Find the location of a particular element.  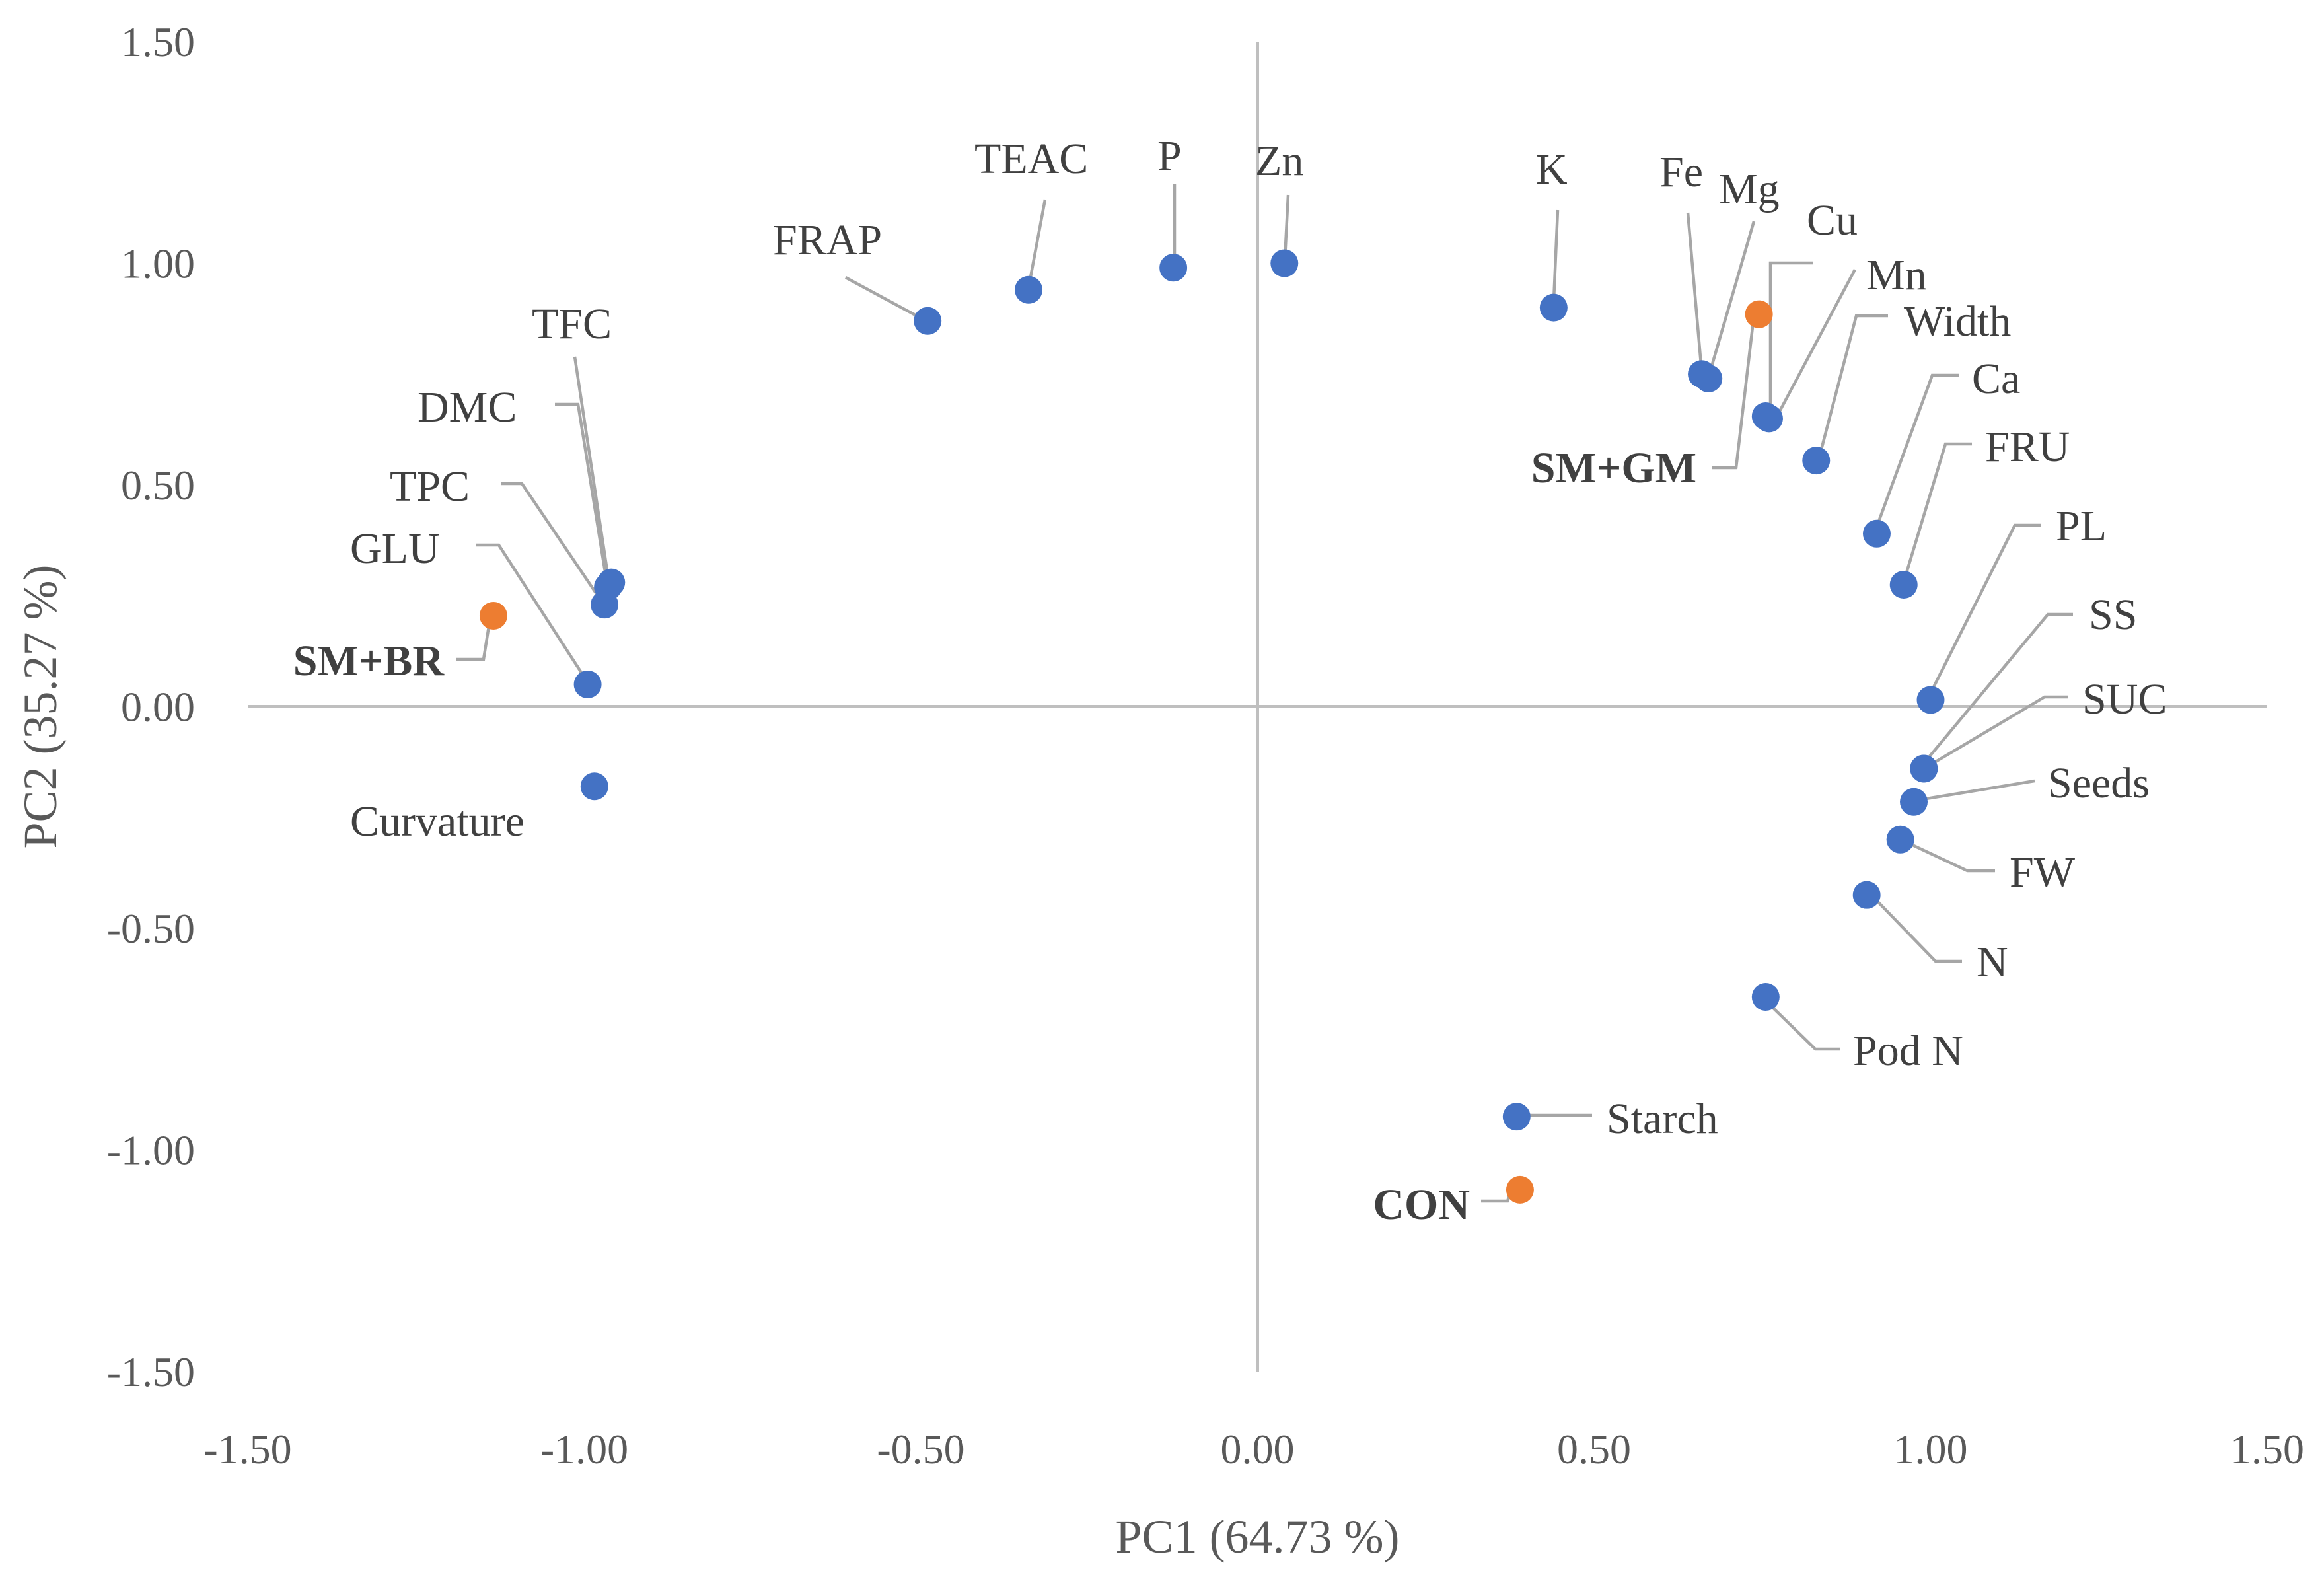

leader-line-suc is located at coordinates (1996, 732).